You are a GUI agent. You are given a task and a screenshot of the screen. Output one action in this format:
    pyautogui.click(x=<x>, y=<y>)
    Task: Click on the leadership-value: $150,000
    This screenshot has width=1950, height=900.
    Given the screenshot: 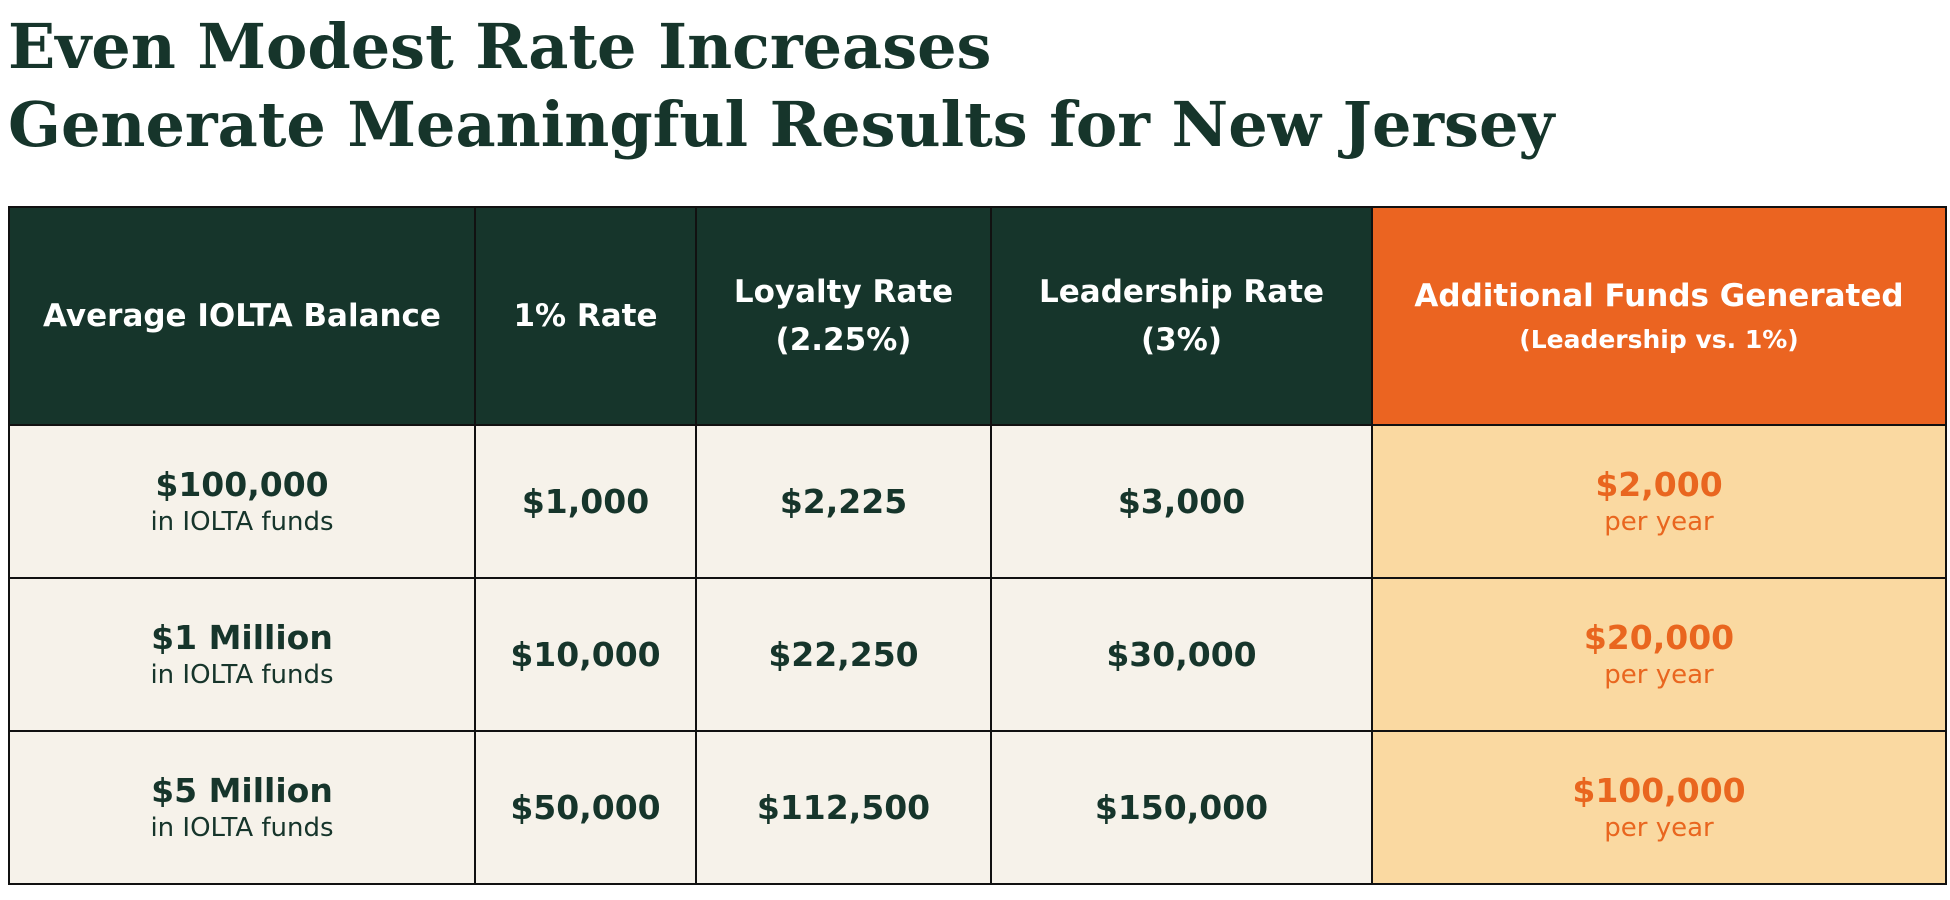 What is the action you would take?
    pyautogui.click(x=1181, y=807)
    